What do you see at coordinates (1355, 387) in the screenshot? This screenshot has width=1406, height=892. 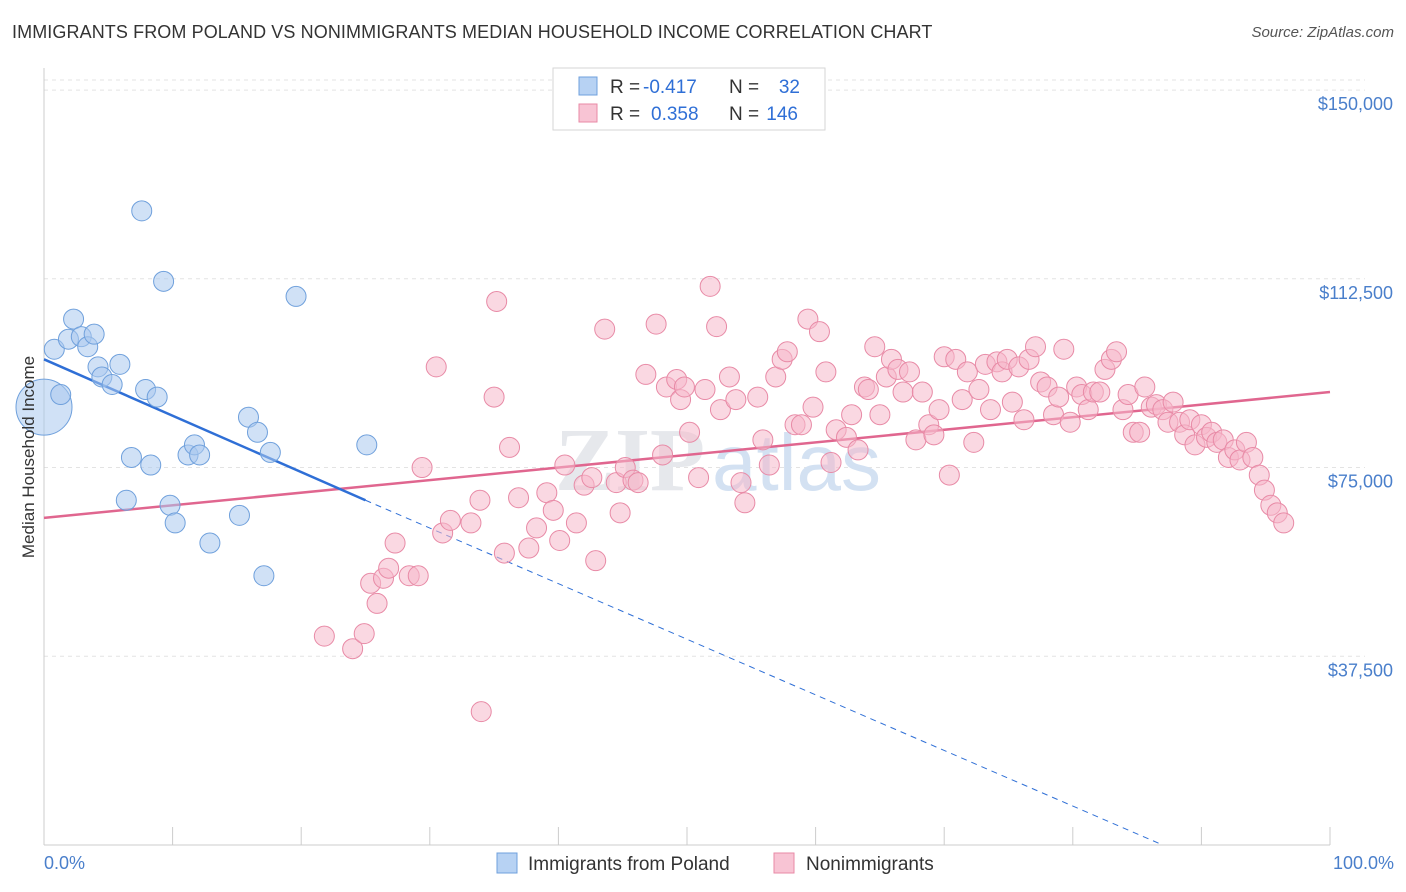 I see `y-tick-labels: $37,500 $75,000 $112,500 $150,000` at bounding box center [1355, 387].